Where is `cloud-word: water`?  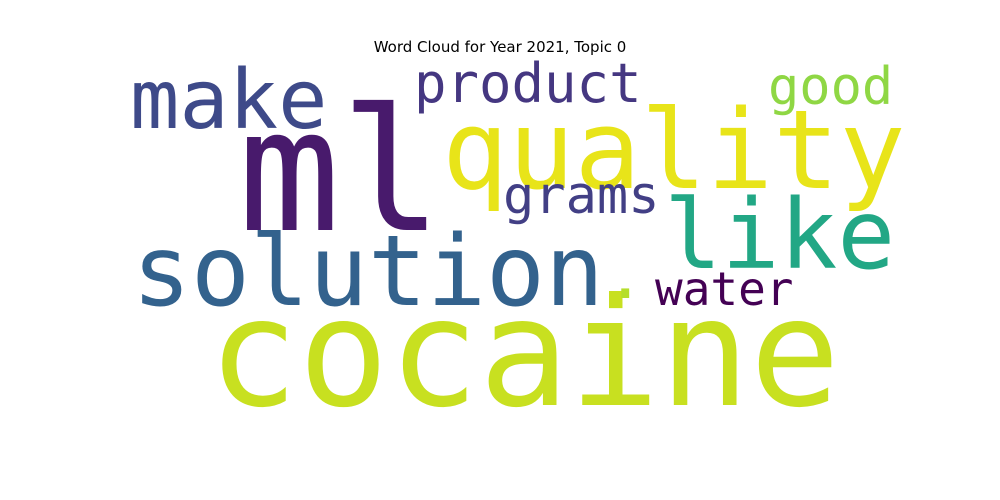
cloud-word: water is located at coordinates (724, 289).